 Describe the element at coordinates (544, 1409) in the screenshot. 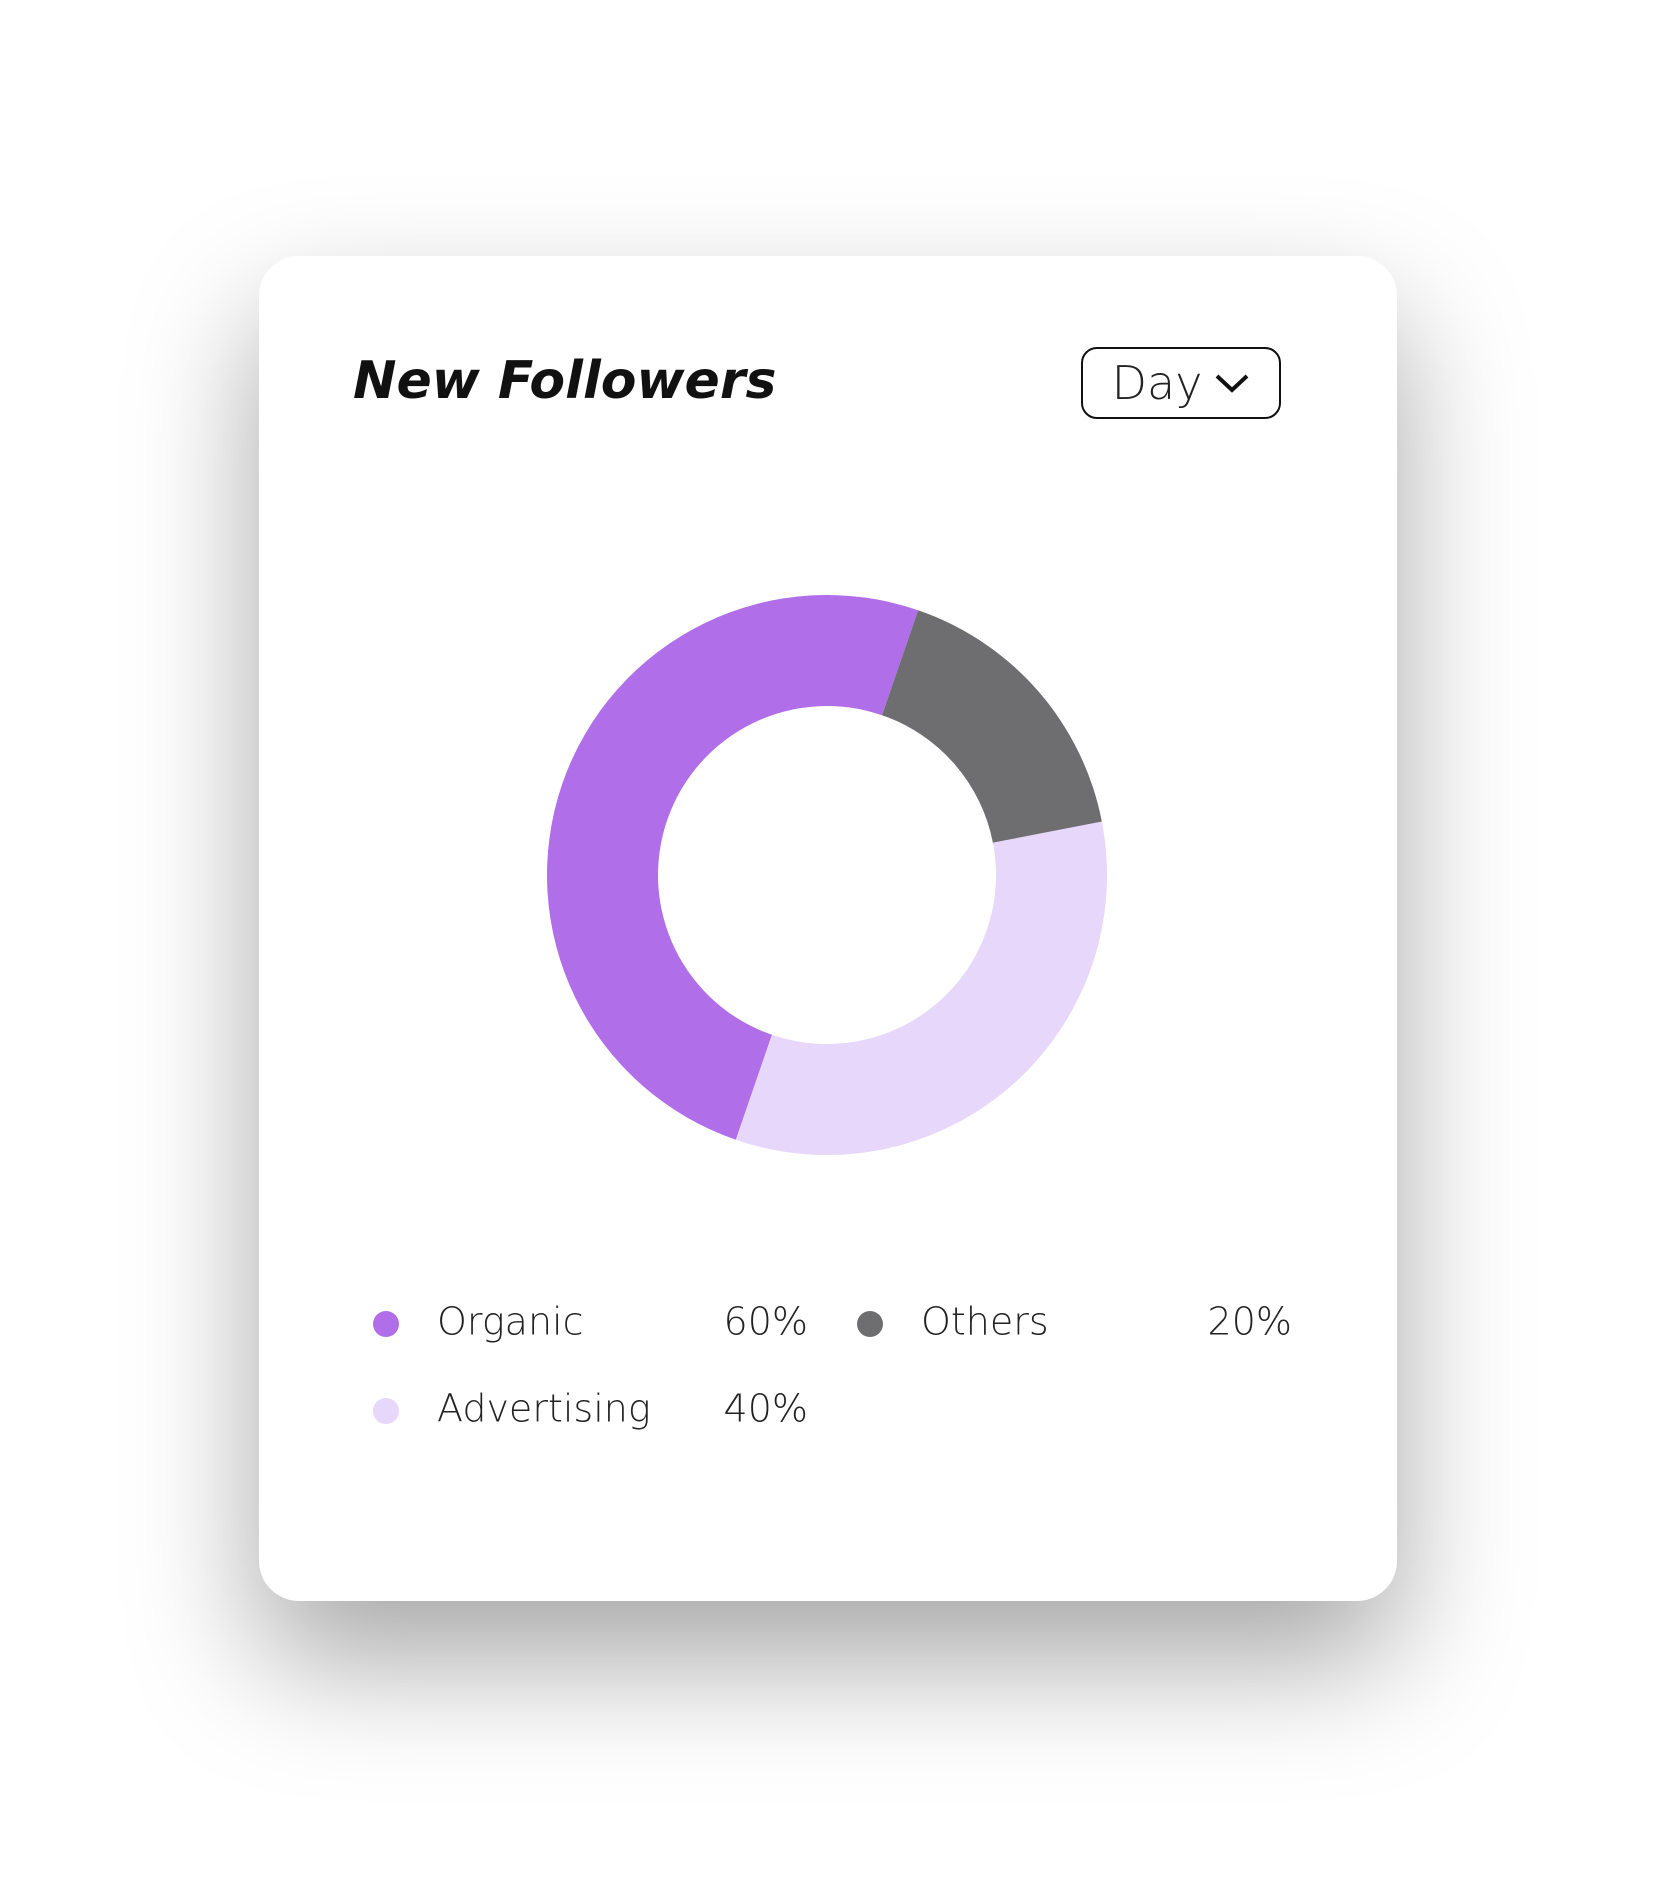

I see `legend-label: Advertising` at that location.